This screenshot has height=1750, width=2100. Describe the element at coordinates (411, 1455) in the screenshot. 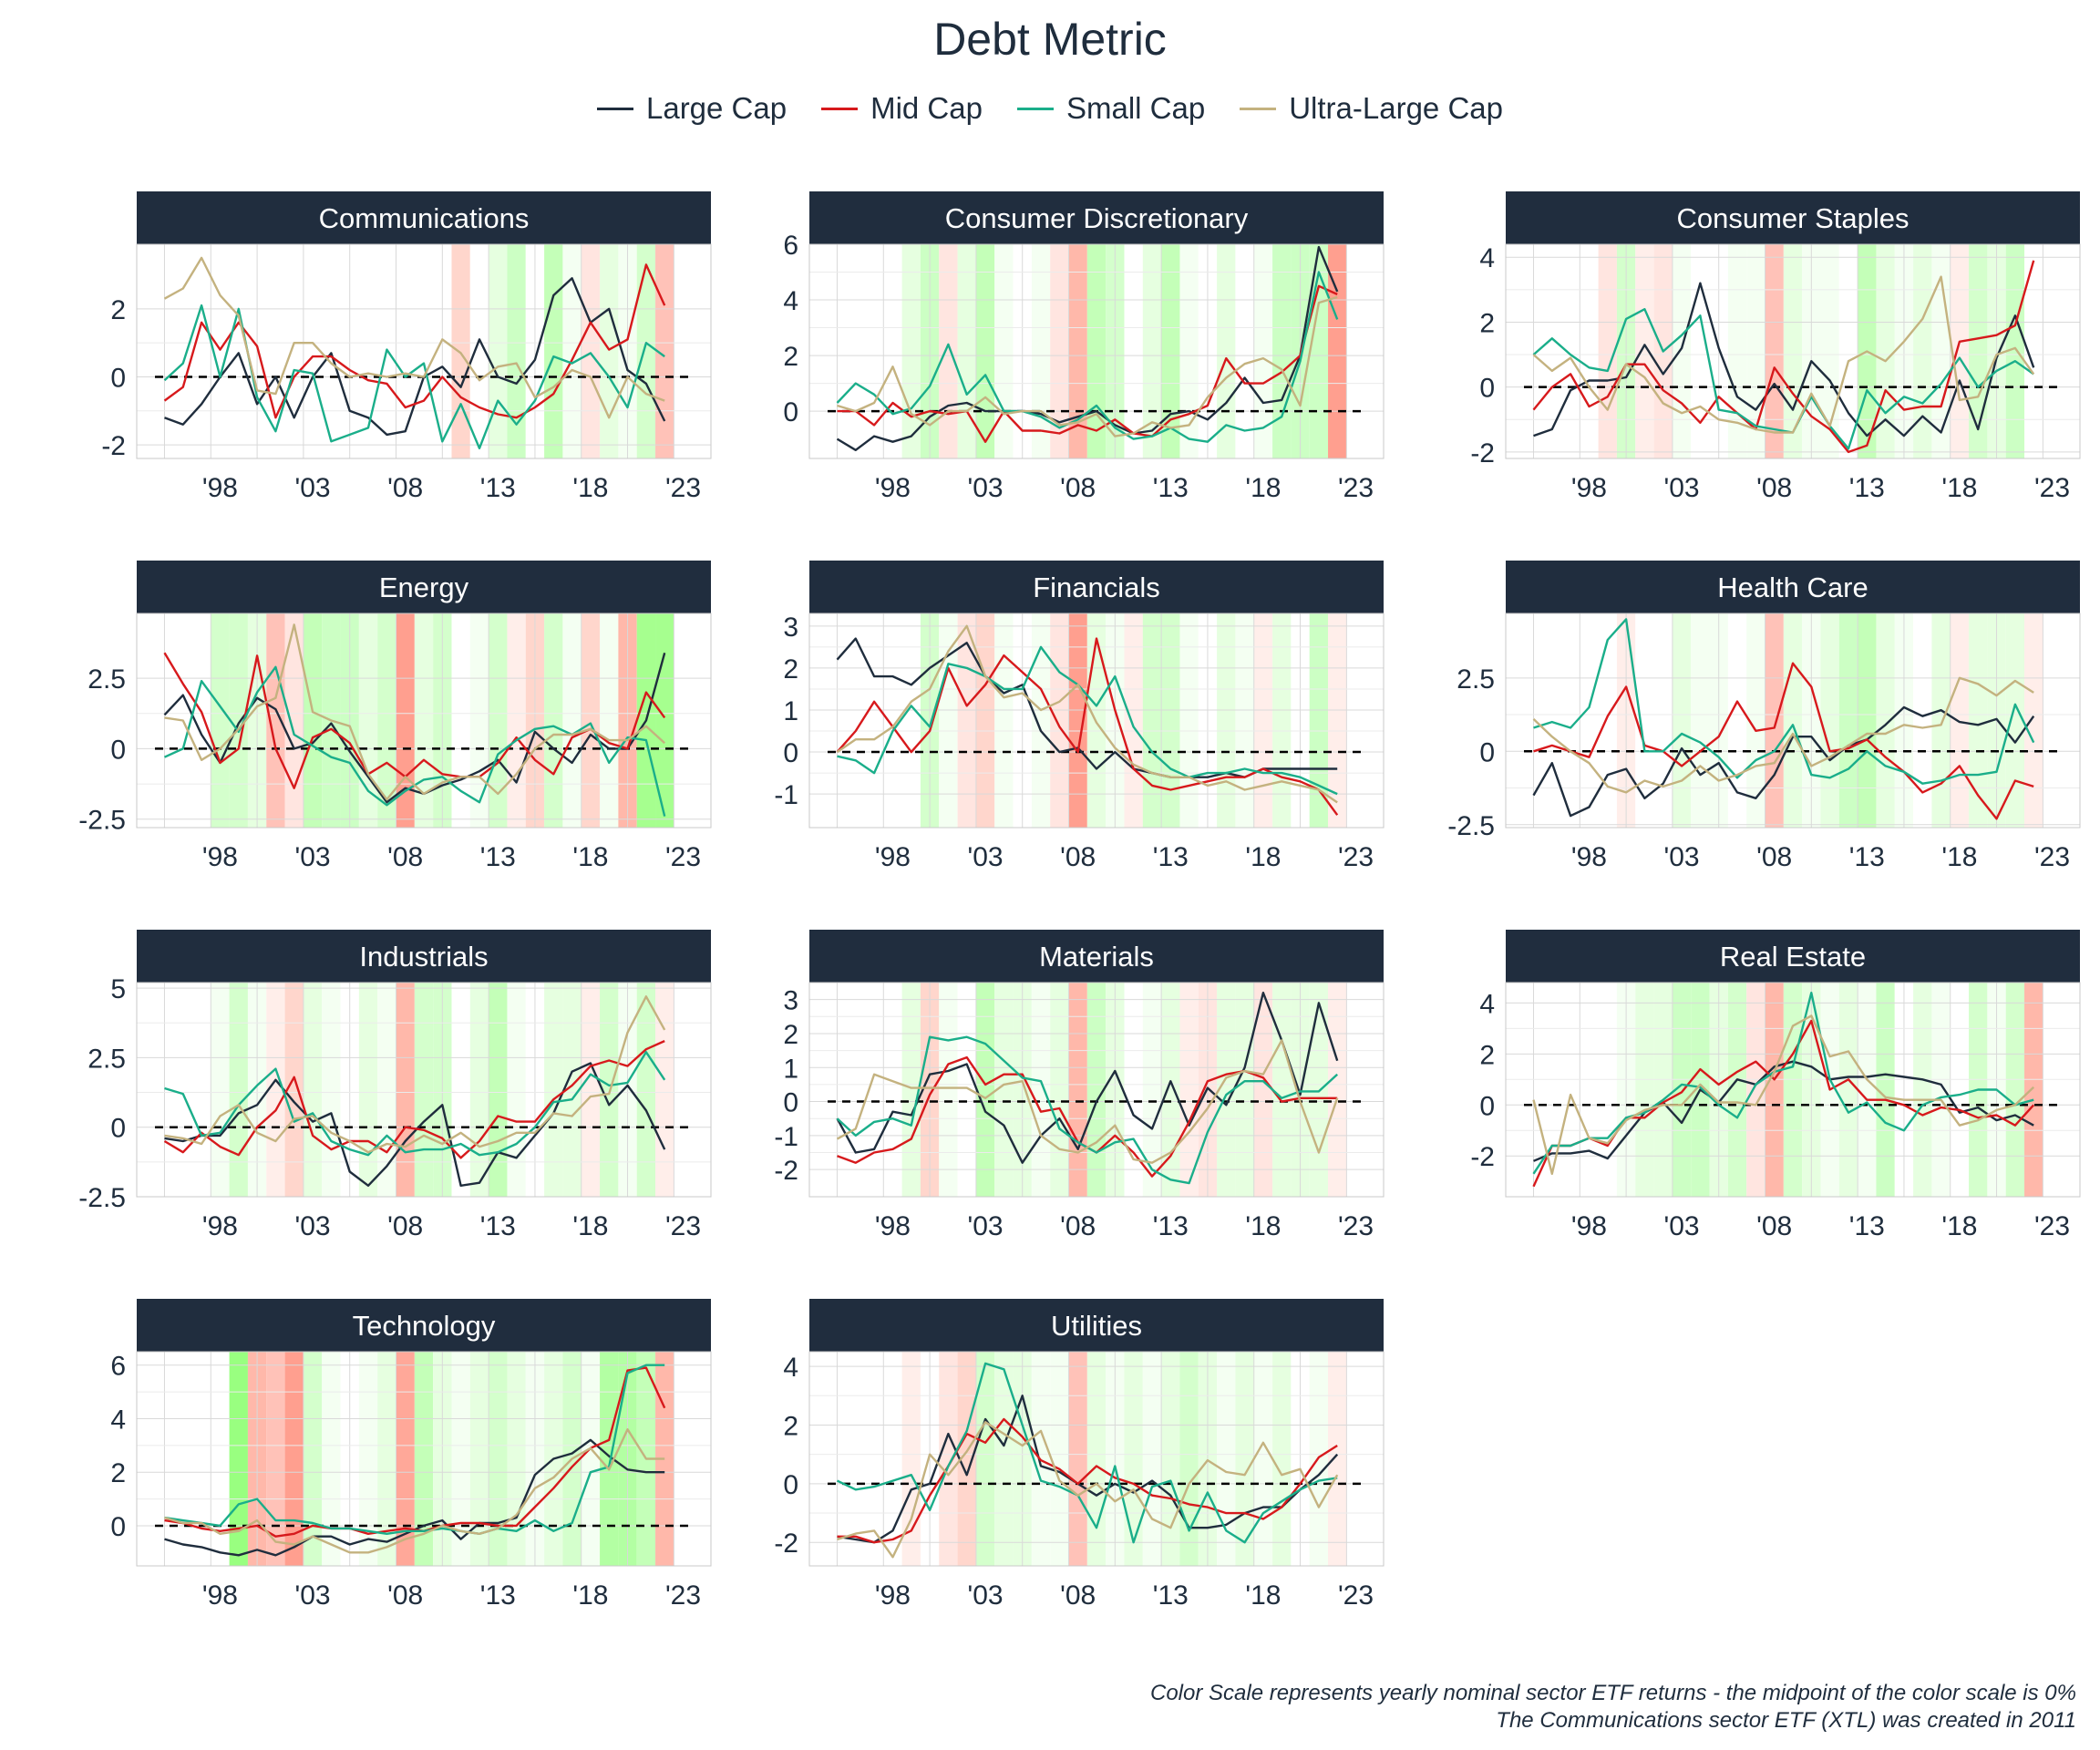

I see `facet-panel: Technology 0 2 4 6 '98 '03 '08 '13 '18 '23` at that location.